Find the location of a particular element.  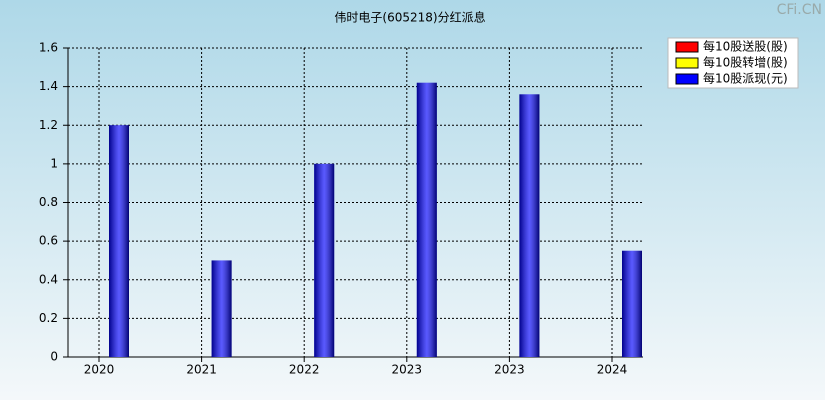

y-tick-label: 0.2 is located at coordinates (48, 318).